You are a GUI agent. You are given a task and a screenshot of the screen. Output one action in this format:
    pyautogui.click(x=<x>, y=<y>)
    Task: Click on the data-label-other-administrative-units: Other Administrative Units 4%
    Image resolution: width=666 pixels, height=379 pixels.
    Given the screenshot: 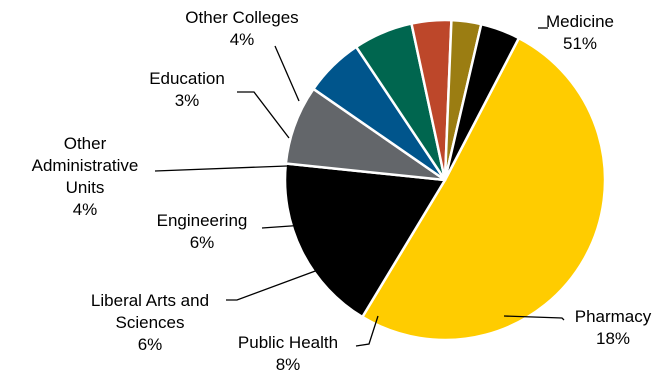 What is the action you would take?
    pyautogui.click(x=85, y=176)
    